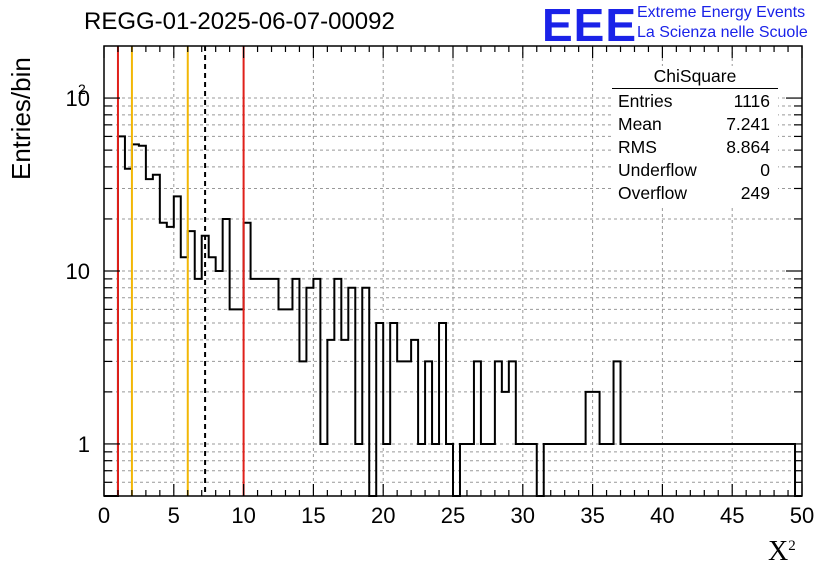 The width and height of the screenshot is (836, 572). Describe the element at coordinates (21, 118) in the screenshot. I see `y-axis-label: Entries/bin` at that location.